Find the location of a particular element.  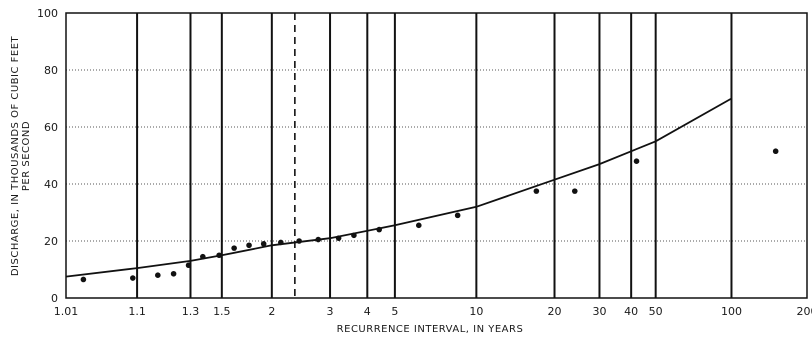

x-tick-label-200: 200 is located at coordinates (804, 311).